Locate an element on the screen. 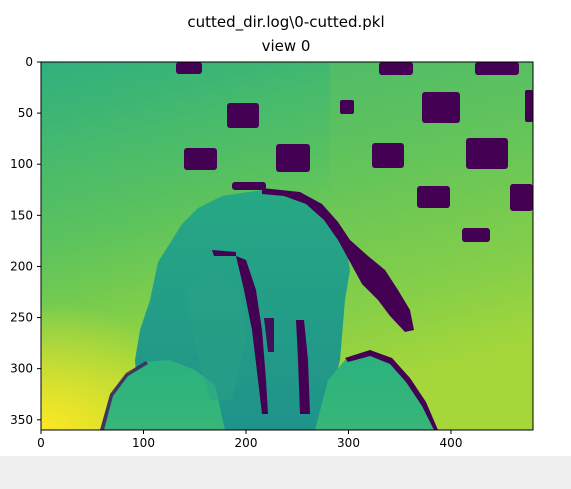 This screenshot has height=489, width=571. y-axis: 0 50 100 150 200 250 300 350 is located at coordinates (25, 241).